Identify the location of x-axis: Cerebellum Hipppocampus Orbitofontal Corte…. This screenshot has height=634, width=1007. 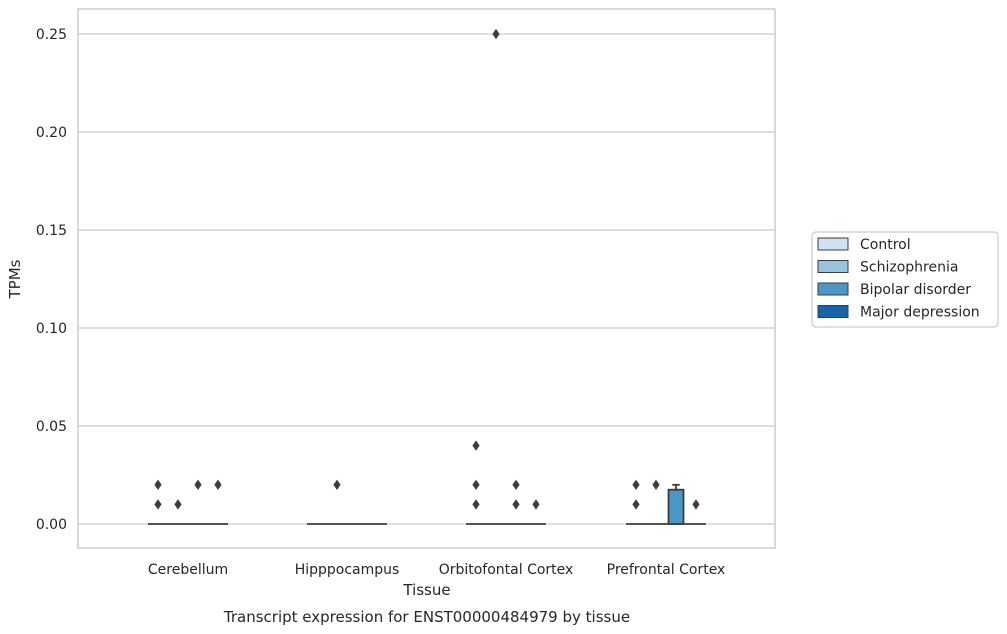
(436, 570).